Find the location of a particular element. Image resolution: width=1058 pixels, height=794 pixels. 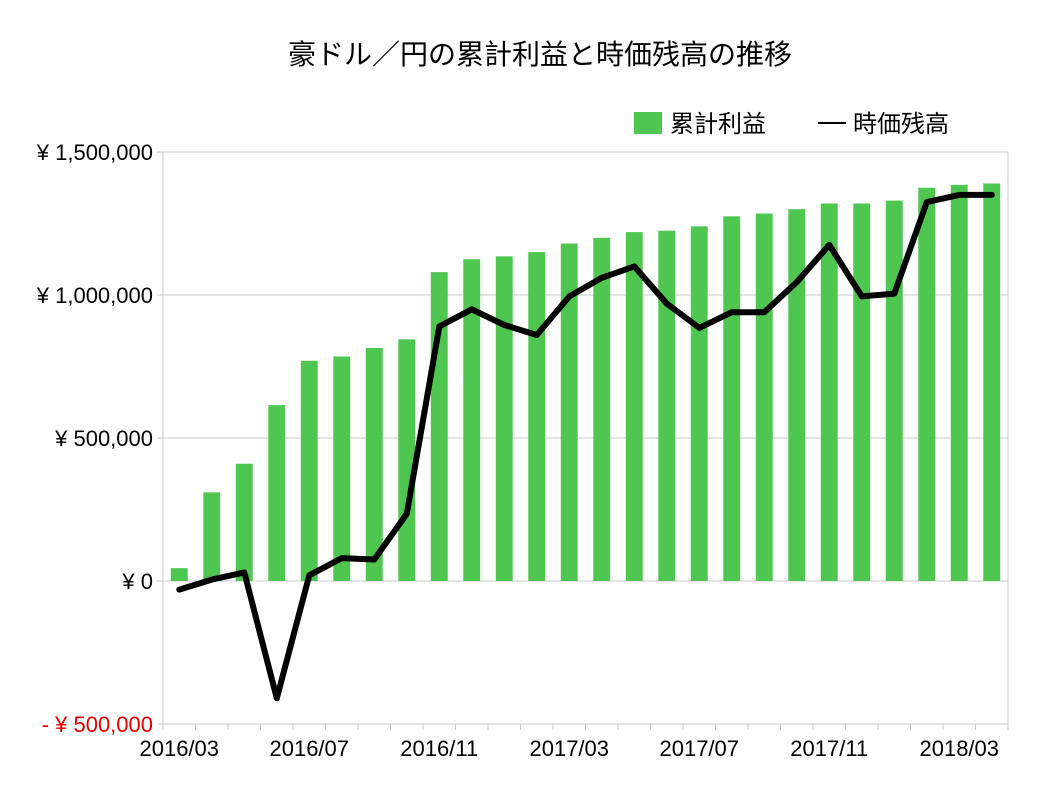

y-tick-label: ¥ 1,500,000 is located at coordinates (94, 152).